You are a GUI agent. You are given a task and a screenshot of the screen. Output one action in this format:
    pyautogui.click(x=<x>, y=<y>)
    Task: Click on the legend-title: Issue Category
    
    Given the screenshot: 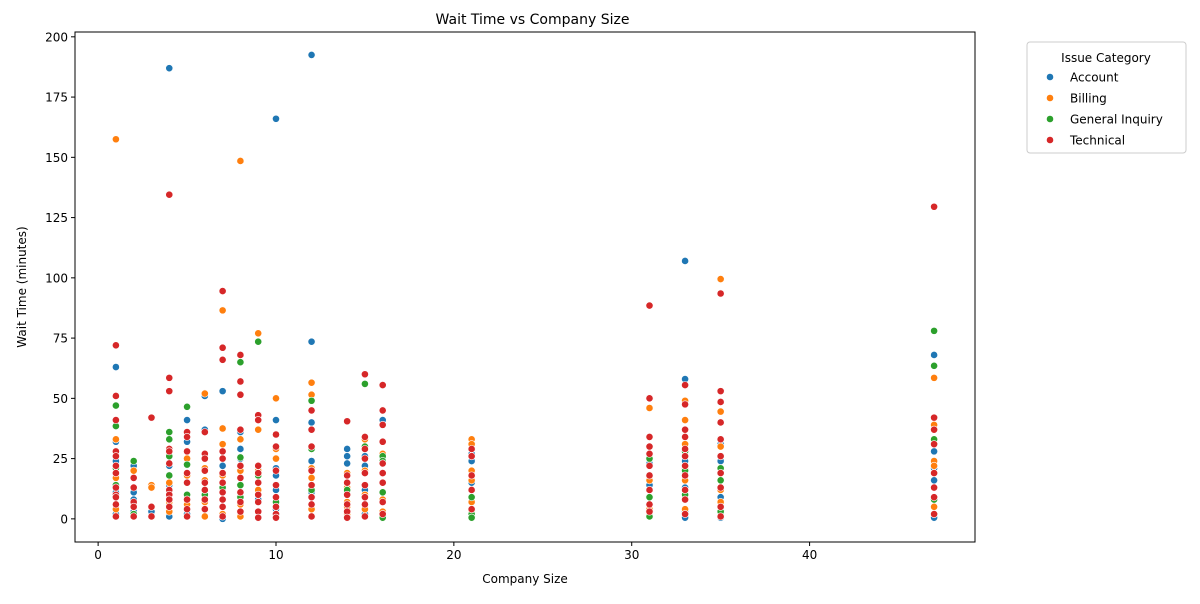 What is the action you would take?
    pyautogui.click(x=1106, y=58)
    